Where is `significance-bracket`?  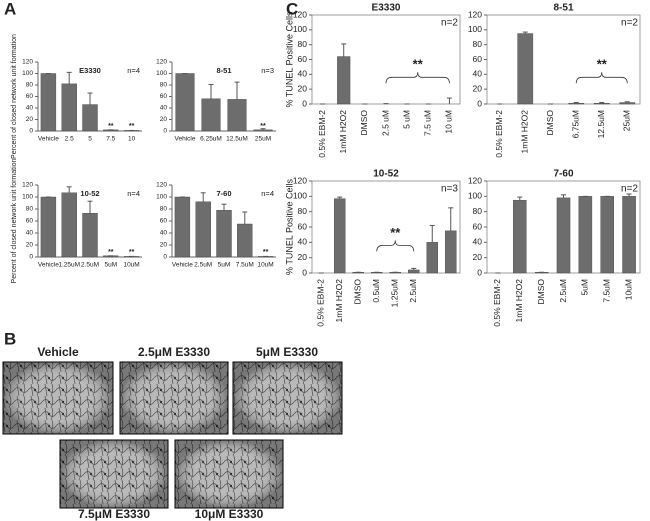 significance-bracket is located at coordinates (395, 246).